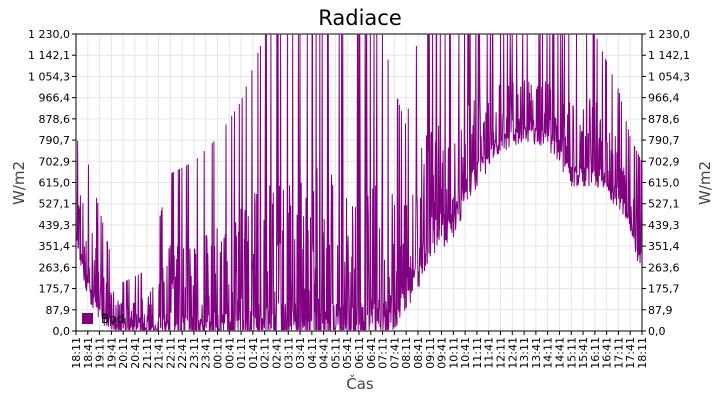  Describe the element at coordinates (88, 353) in the screenshot. I see `x-tick-label: 18:41` at that location.